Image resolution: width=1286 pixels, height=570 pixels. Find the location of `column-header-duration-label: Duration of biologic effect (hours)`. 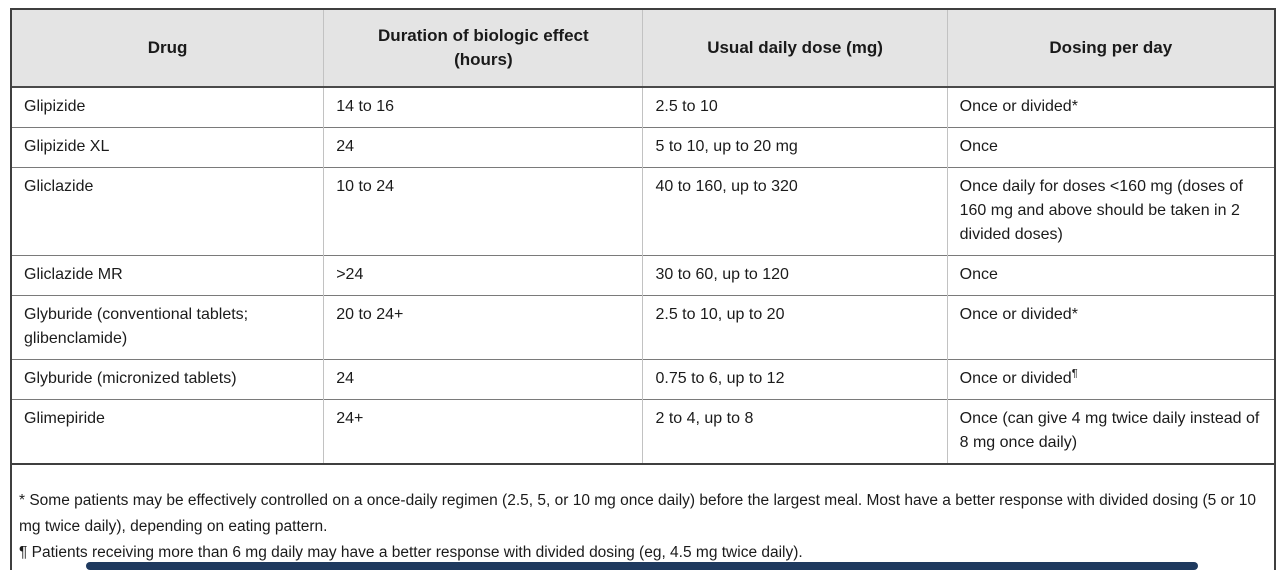

column-header-duration-label: Duration of biologic effect (hours) is located at coordinates (483, 47).